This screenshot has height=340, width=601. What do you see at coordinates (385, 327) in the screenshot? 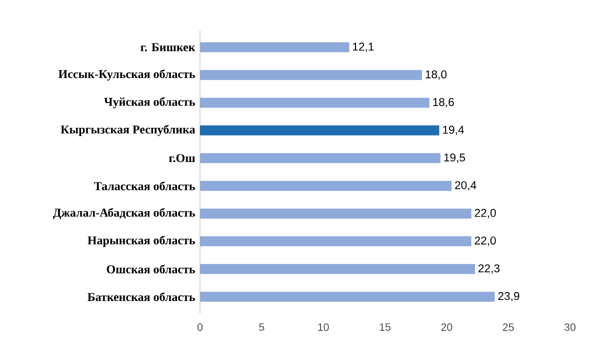
I see `x-tick-label: 15` at bounding box center [385, 327].